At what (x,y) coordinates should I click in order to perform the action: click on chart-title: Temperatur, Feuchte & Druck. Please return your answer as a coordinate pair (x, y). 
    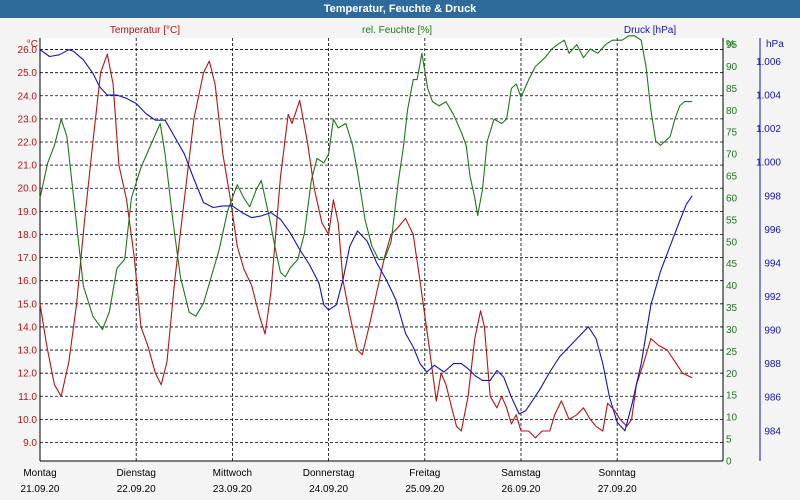
    Looking at the image, I should click on (400, 9).